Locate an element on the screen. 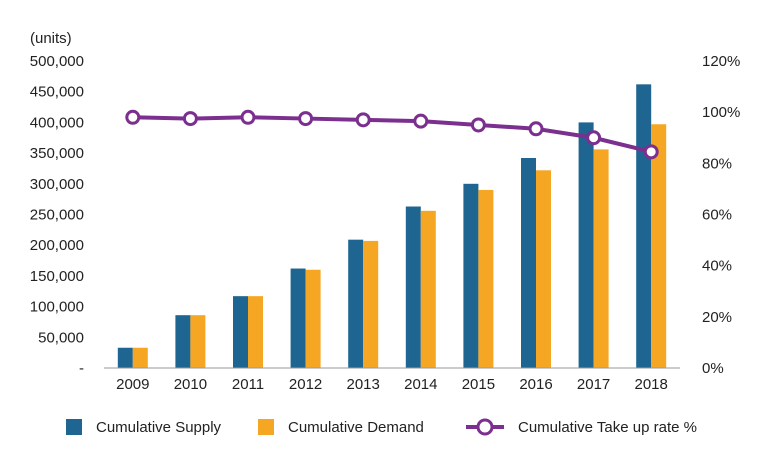 This screenshot has width=780, height=465. take-up-rate-line is located at coordinates (392, 134).